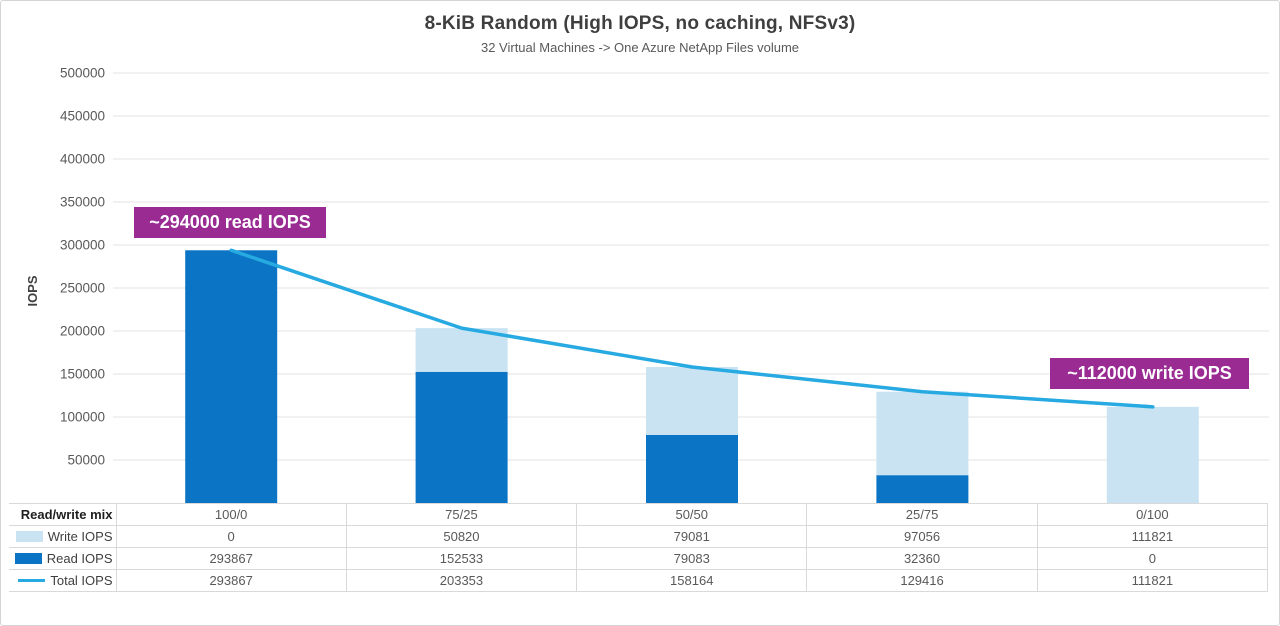  Describe the element at coordinates (29, 536) in the screenshot. I see `write-iops-swatch-icon` at that location.